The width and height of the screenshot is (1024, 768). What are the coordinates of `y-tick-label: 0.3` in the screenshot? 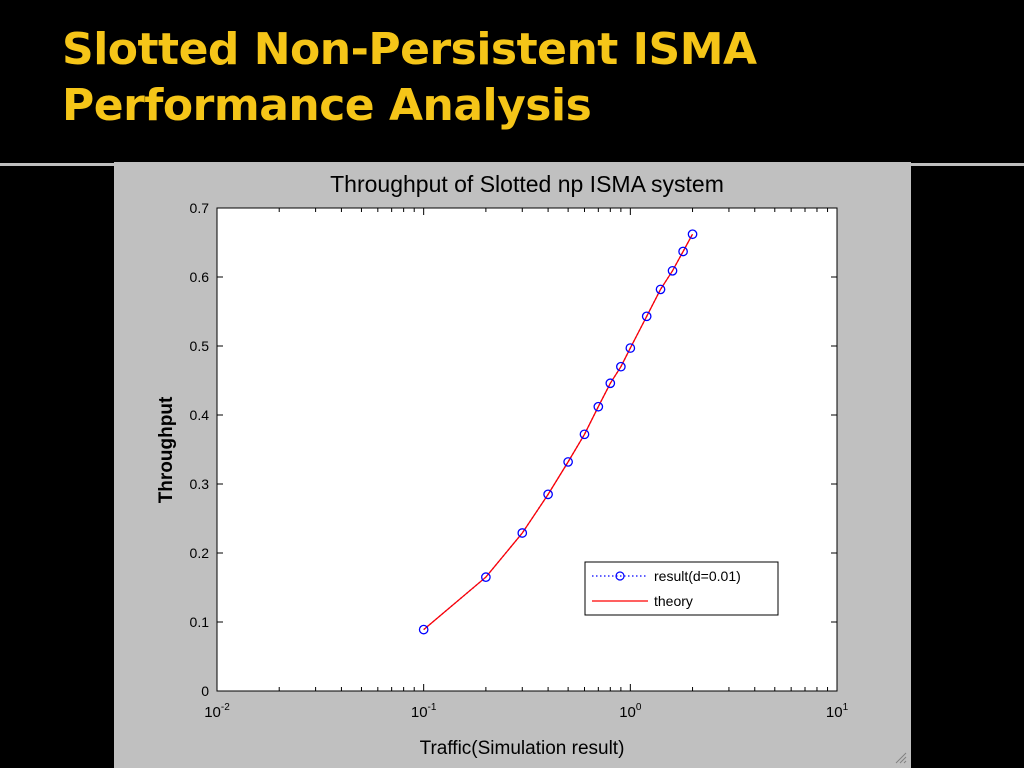 It's located at (200, 484).